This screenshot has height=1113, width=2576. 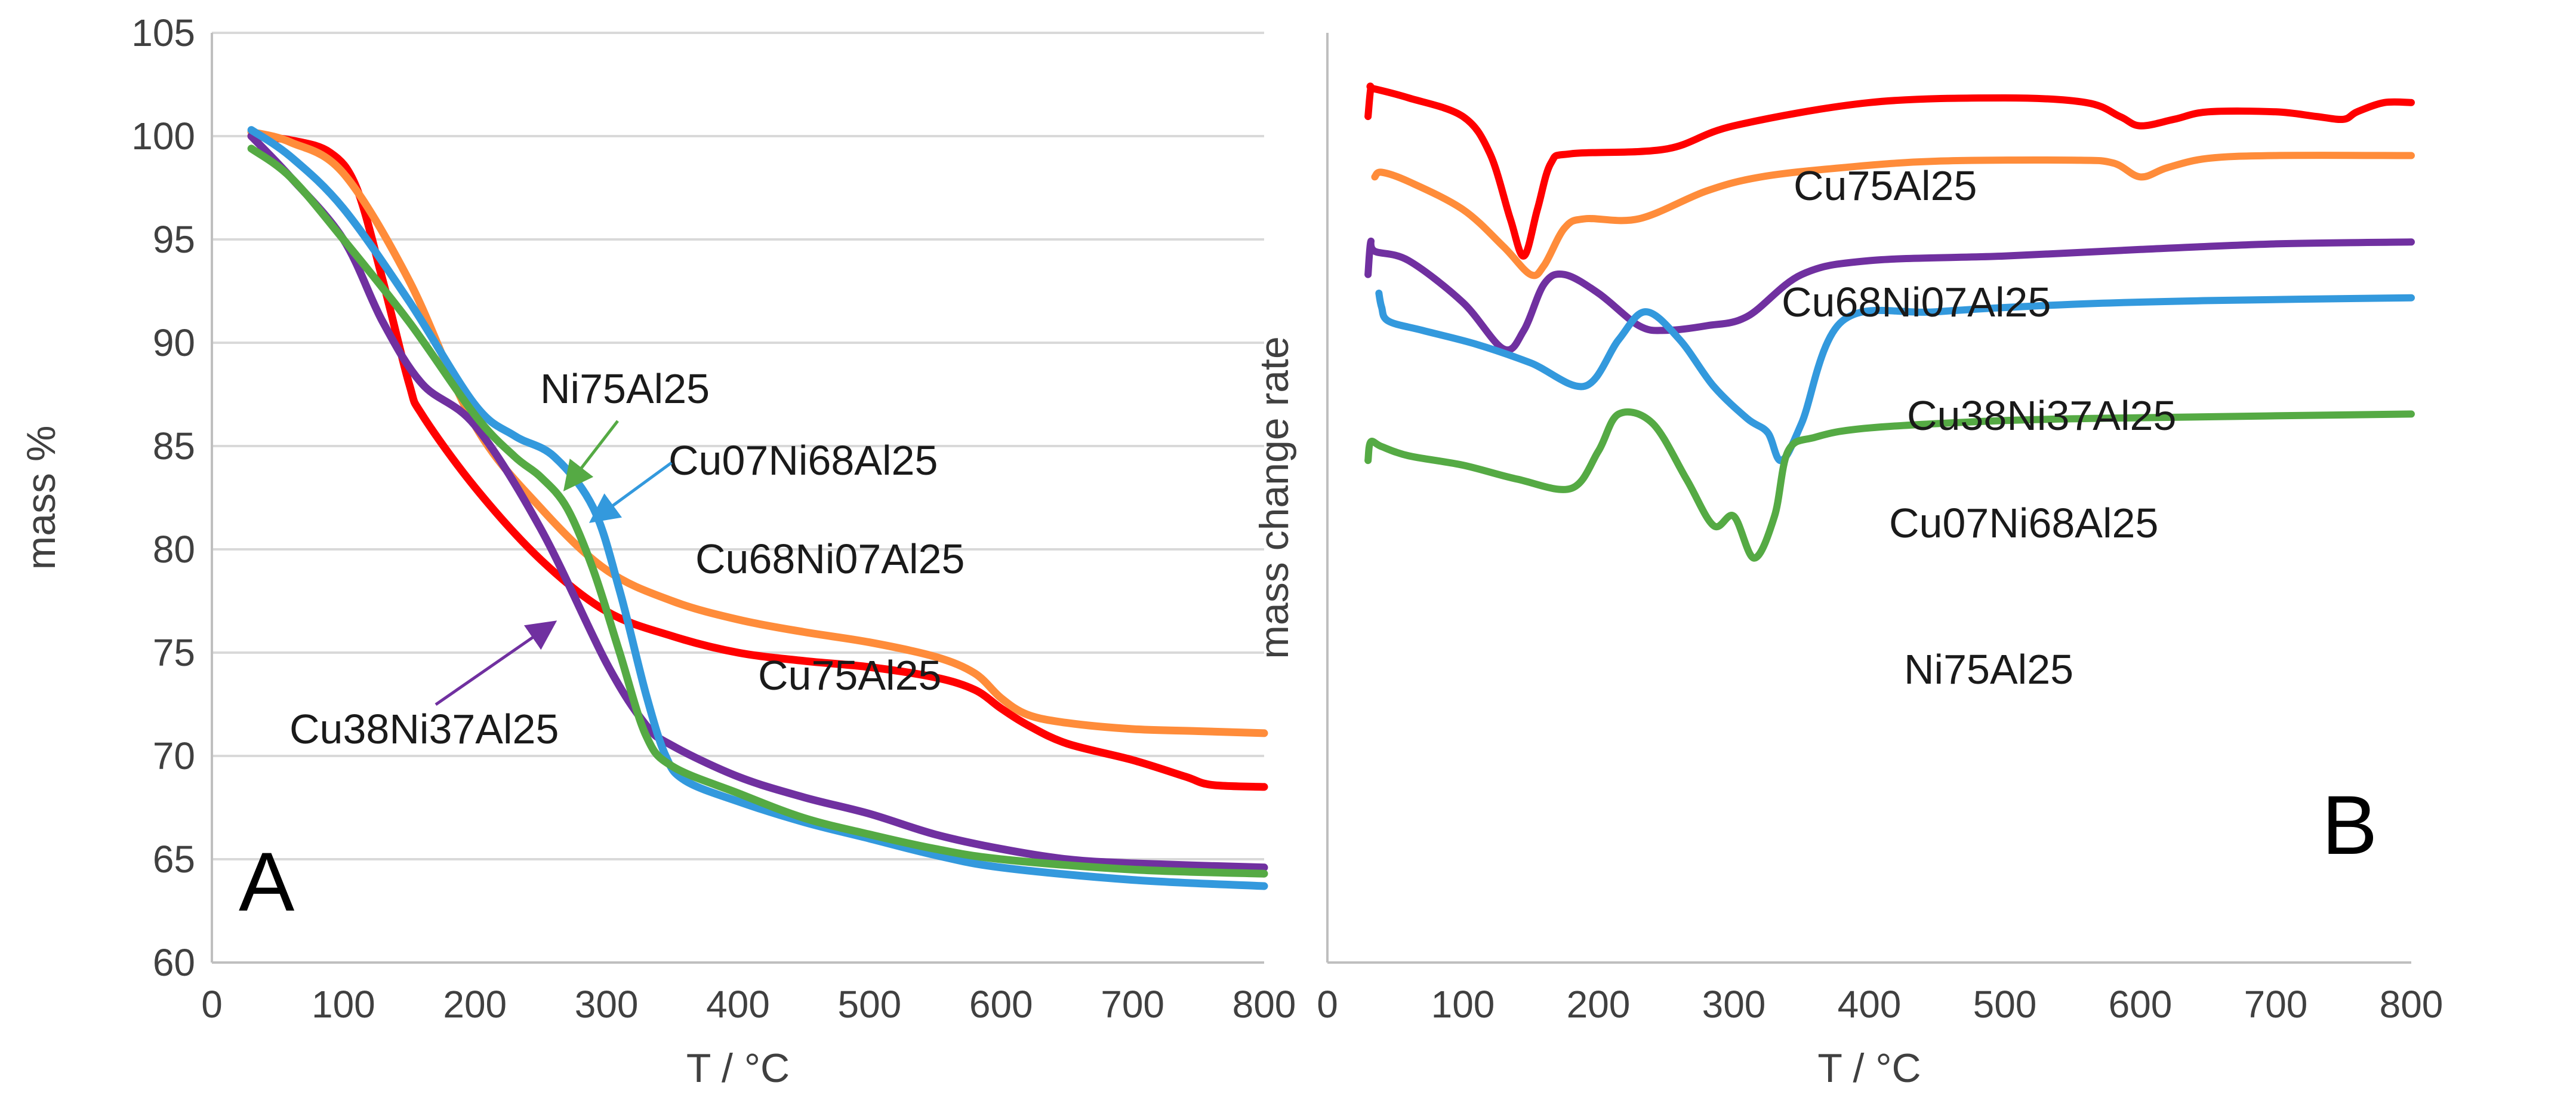 What do you see at coordinates (174, 756) in the screenshot?
I see `y-tick-label-a: 70` at bounding box center [174, 756].